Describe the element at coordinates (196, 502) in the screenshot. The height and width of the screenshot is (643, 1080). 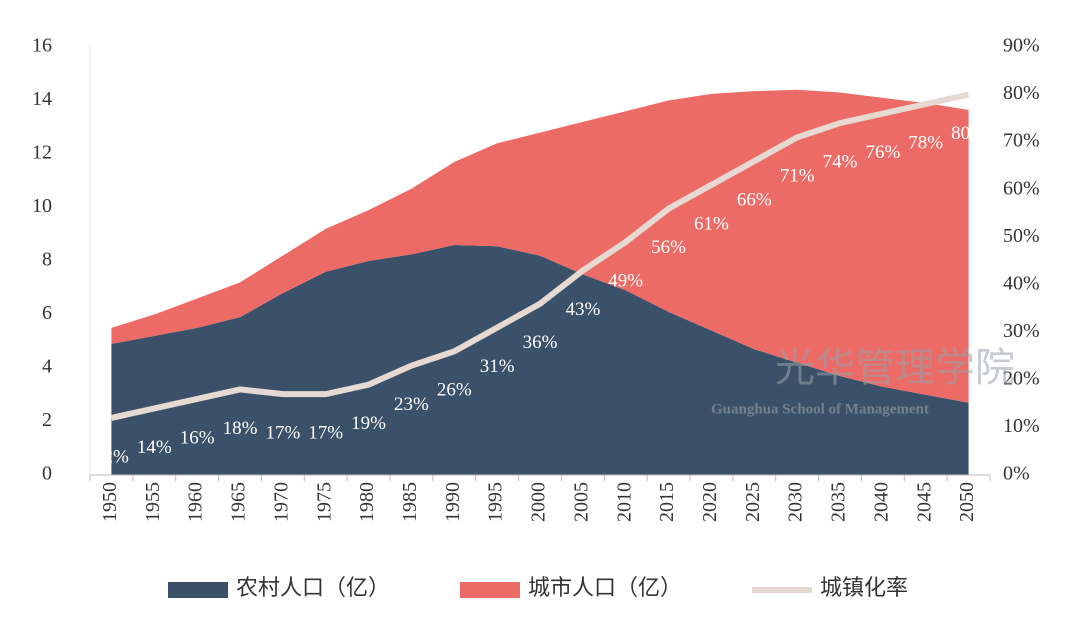
I see `x-tick-label: 1960` at that location.